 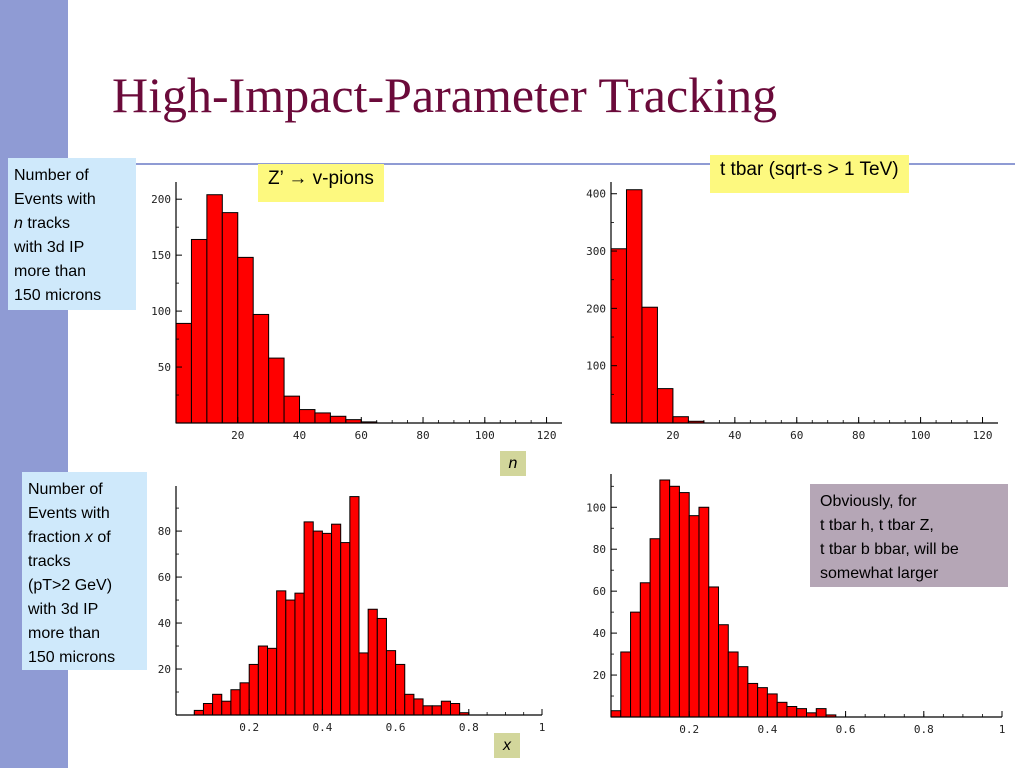 What do you see at coordinates (868, 501) in the screenshot?
I see `comment-line: Obviously, for` at bounding box center [868, 501].